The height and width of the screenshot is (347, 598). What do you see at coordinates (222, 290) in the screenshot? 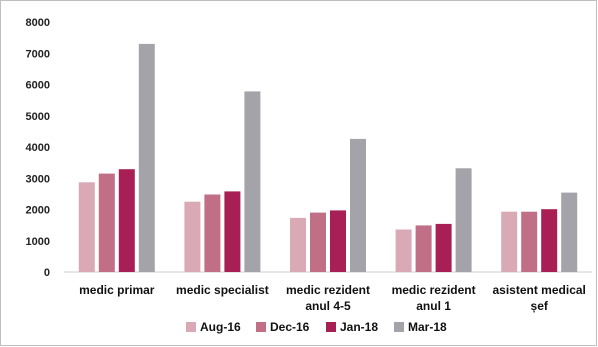
I see `category-label: medic specialist` at bounding box center [222, 290].